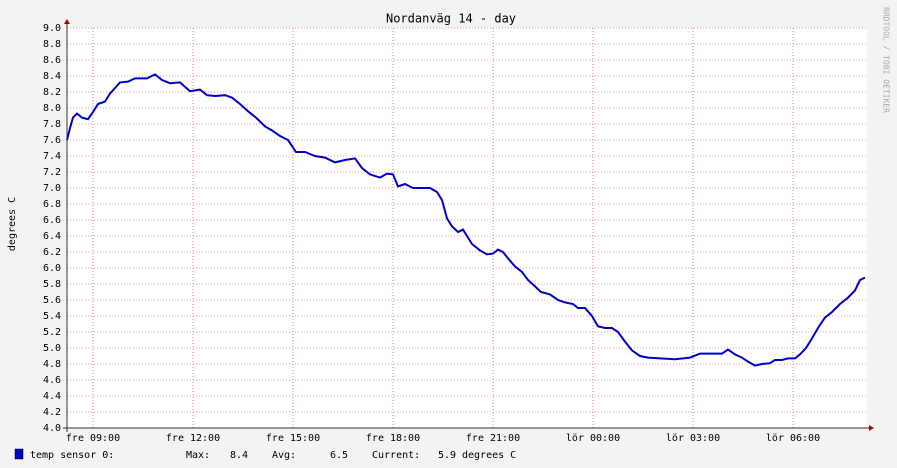 This screenshot has width=897, height=468. I want to click on legend-swatch, so click(19, 454).